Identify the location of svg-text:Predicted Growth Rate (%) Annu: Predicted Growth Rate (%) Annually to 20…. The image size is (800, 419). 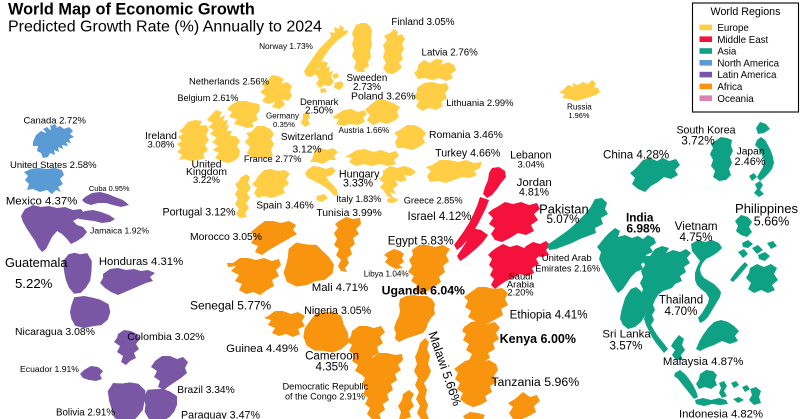
(165, 27).